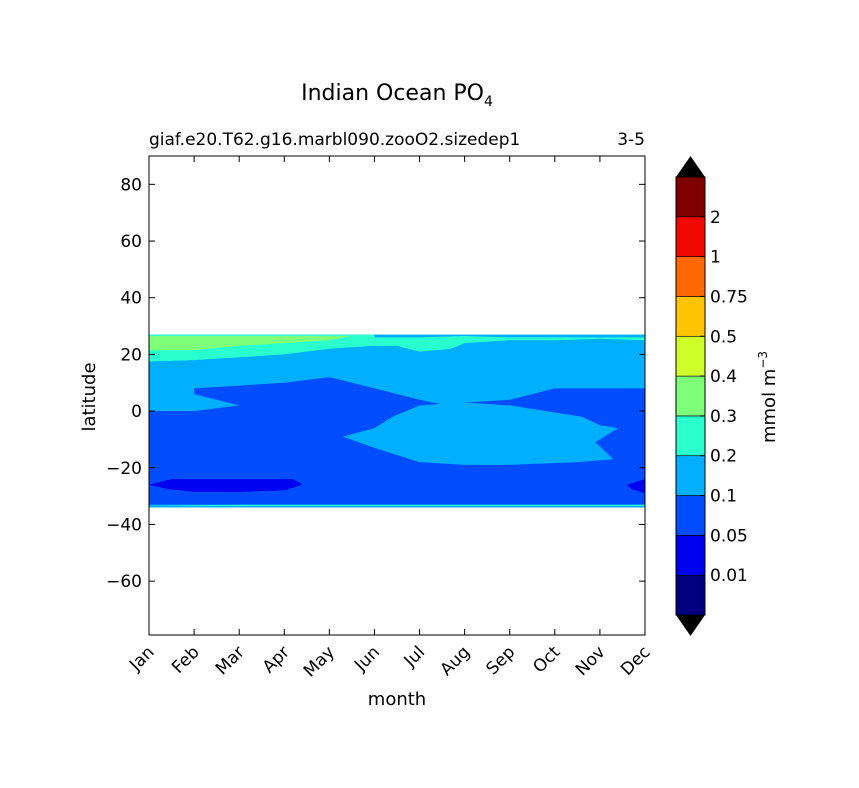  Describe the element at coordinates (723, 337) in the screenshot. I see `colorbar-tick-label: 0.5` at that location.